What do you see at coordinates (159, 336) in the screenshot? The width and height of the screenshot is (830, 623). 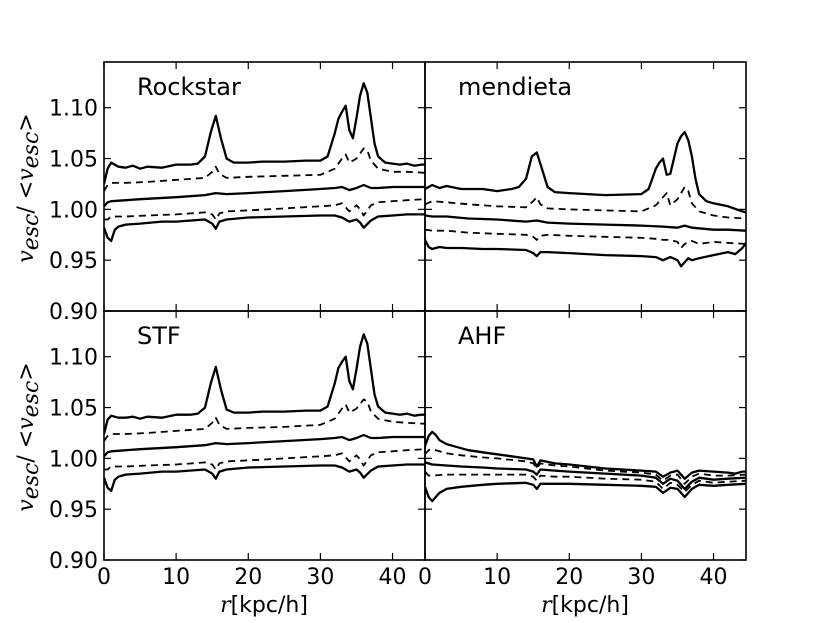 I see `panel-label: STF` at bounding box center [159, 336].